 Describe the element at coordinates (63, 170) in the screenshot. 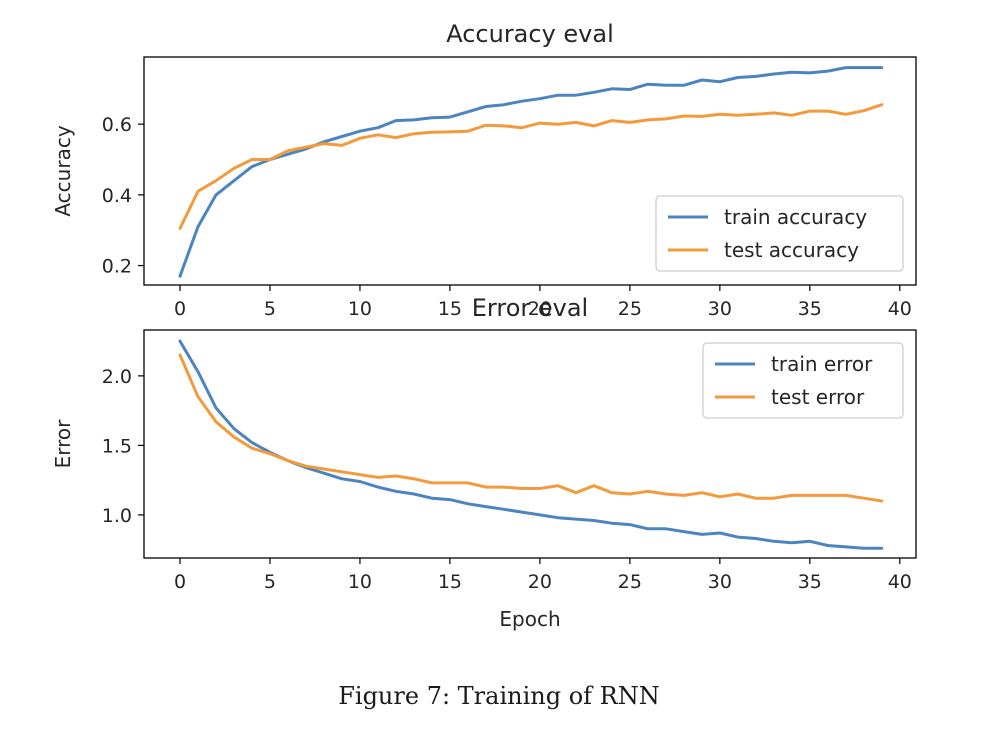

I see `y-axis-label: Accuracy` at that location.